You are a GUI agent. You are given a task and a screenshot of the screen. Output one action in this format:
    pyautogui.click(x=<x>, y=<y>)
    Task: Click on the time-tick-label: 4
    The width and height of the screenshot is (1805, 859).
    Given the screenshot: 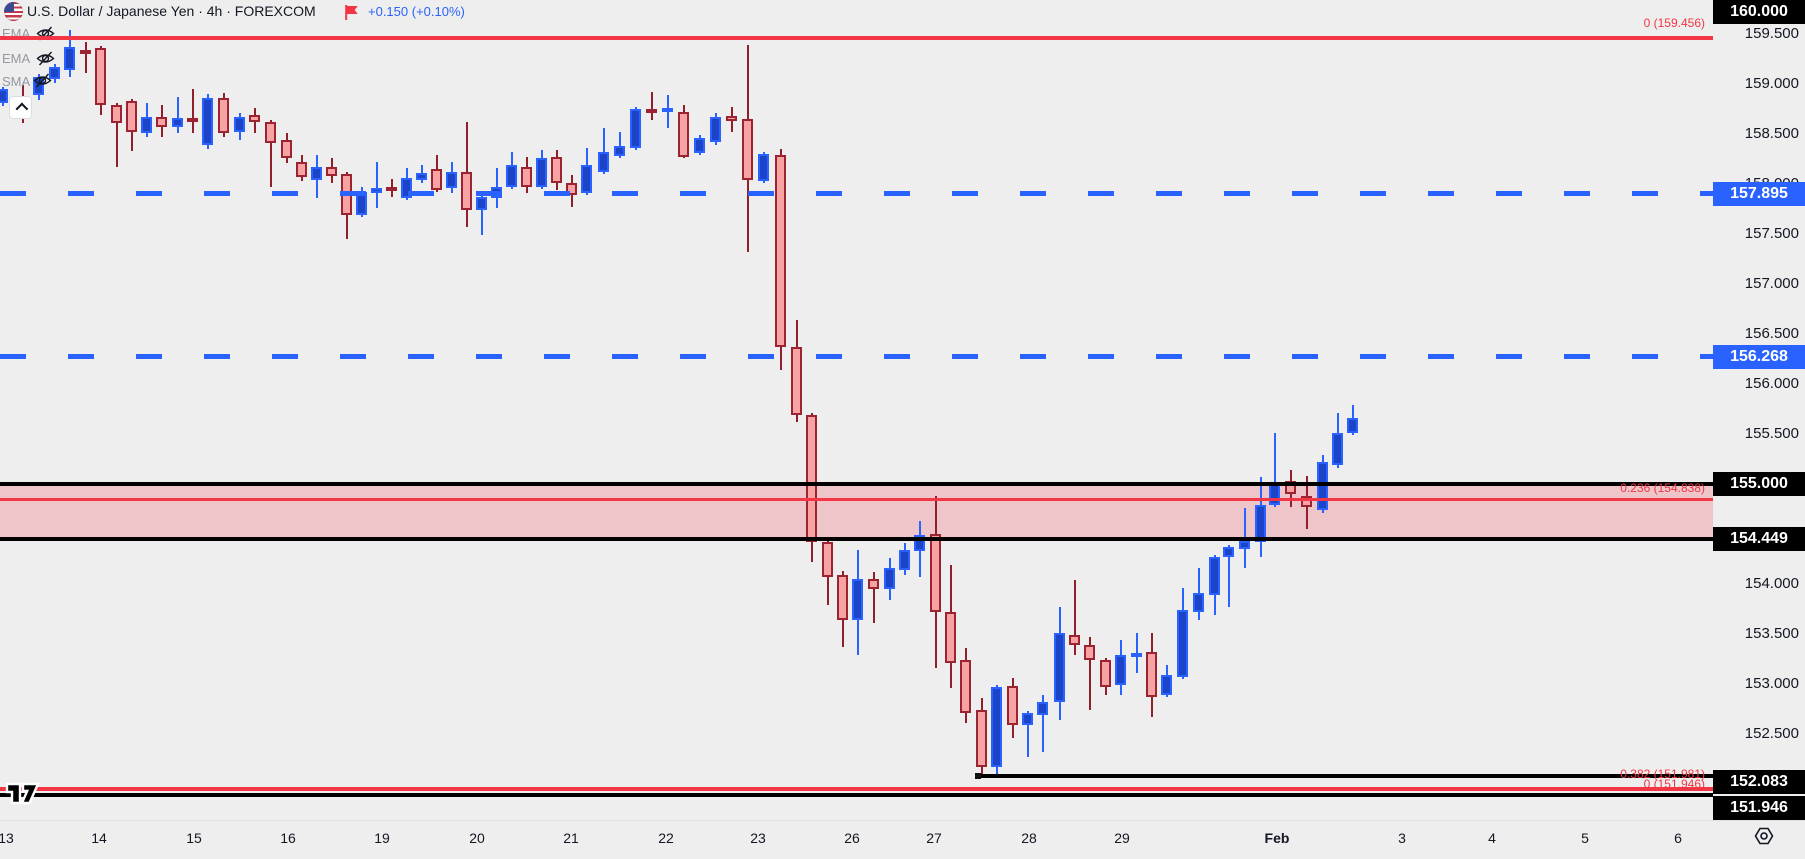 What is the action you would take?
    pyautogui.click(x=1492, y=838)
    